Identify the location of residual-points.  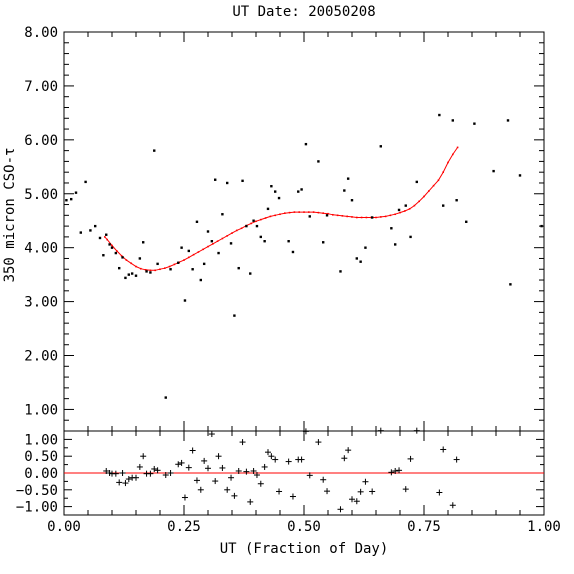
(281, 470).